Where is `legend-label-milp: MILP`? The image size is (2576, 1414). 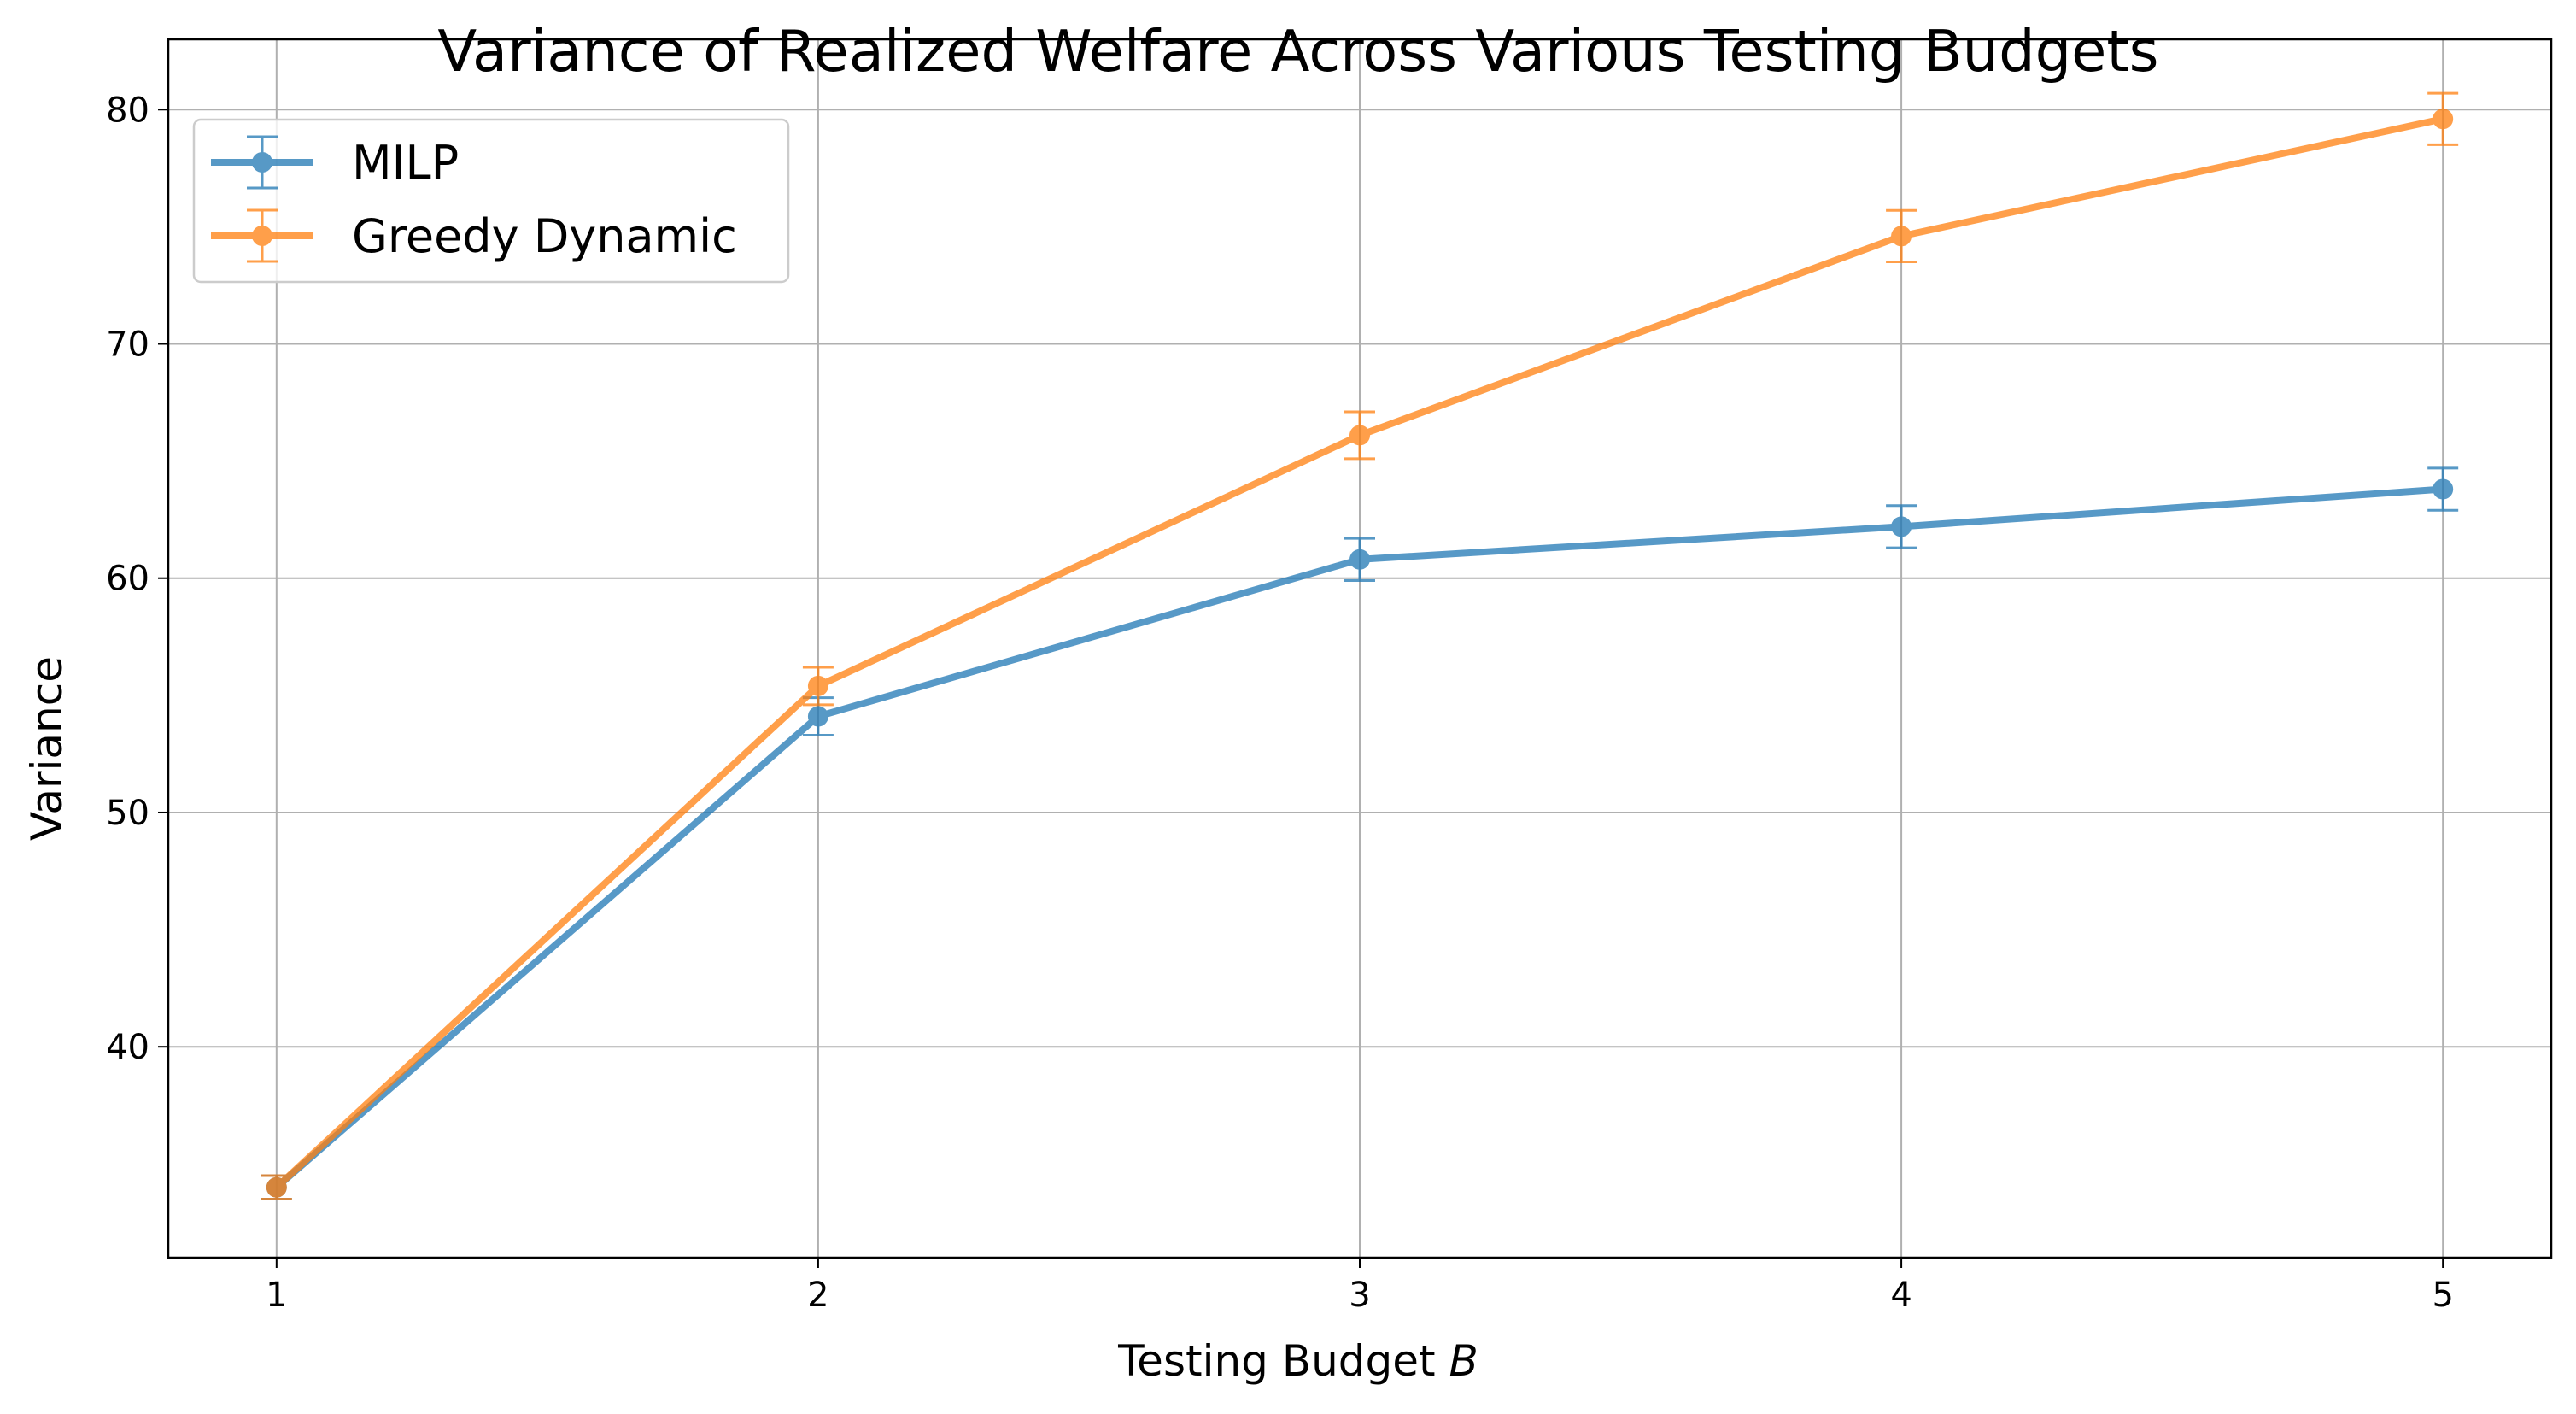 legend-label-milp: MILP is located at coordinates (405, 163).